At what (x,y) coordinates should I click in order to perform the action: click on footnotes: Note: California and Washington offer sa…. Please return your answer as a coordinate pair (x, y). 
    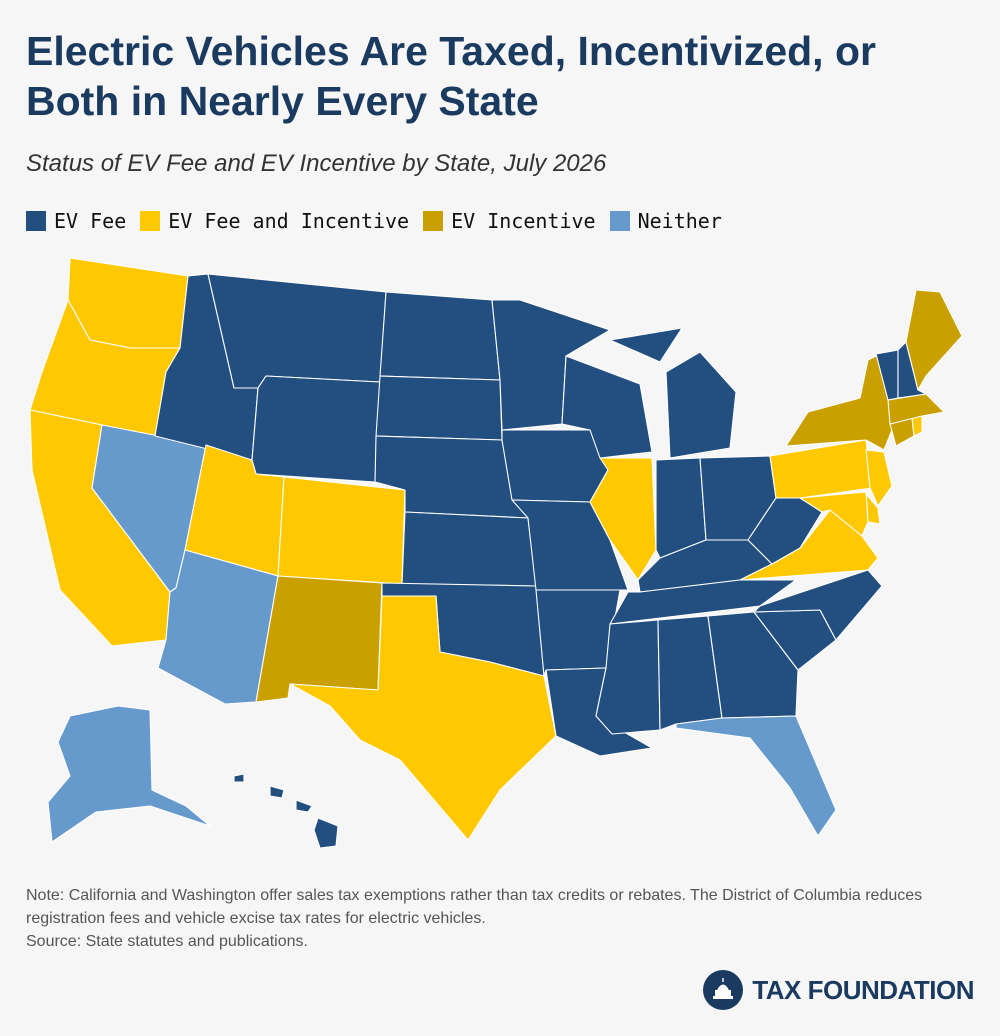
    Looking at the image, I should click on (501, 918).